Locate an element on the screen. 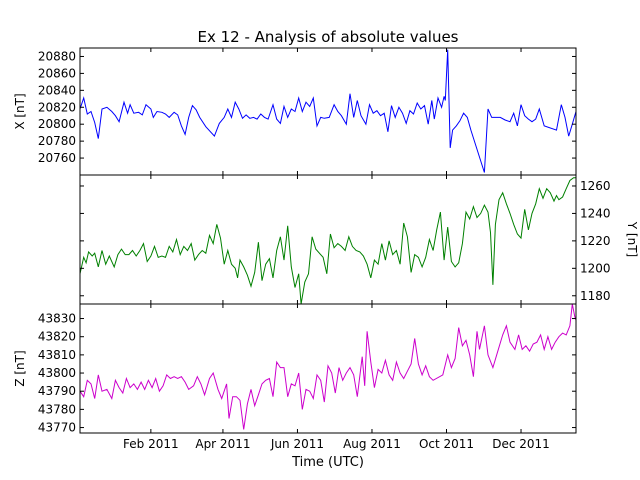 The height and width of the screenshot is (480, 640). x-tick-label: Aug 2011 is located at coordinates (372, 444).